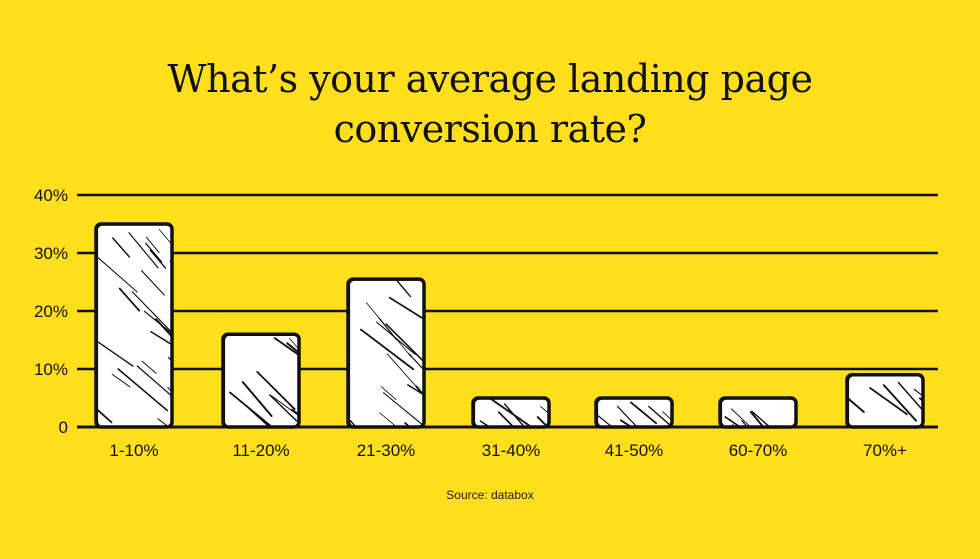  What do you see at coordinates (758, 450) in the screenshot?
I see `x-tick-label-60-70%: 60-70%` at bounding box center [758, 450].